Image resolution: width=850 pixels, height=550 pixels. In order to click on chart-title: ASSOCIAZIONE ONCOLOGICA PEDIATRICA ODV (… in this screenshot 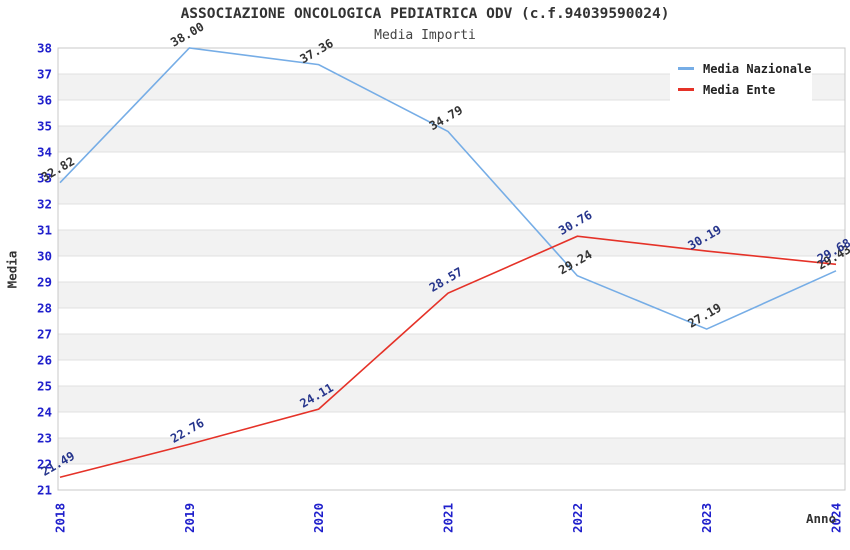, I will do `click(425, 14)`.